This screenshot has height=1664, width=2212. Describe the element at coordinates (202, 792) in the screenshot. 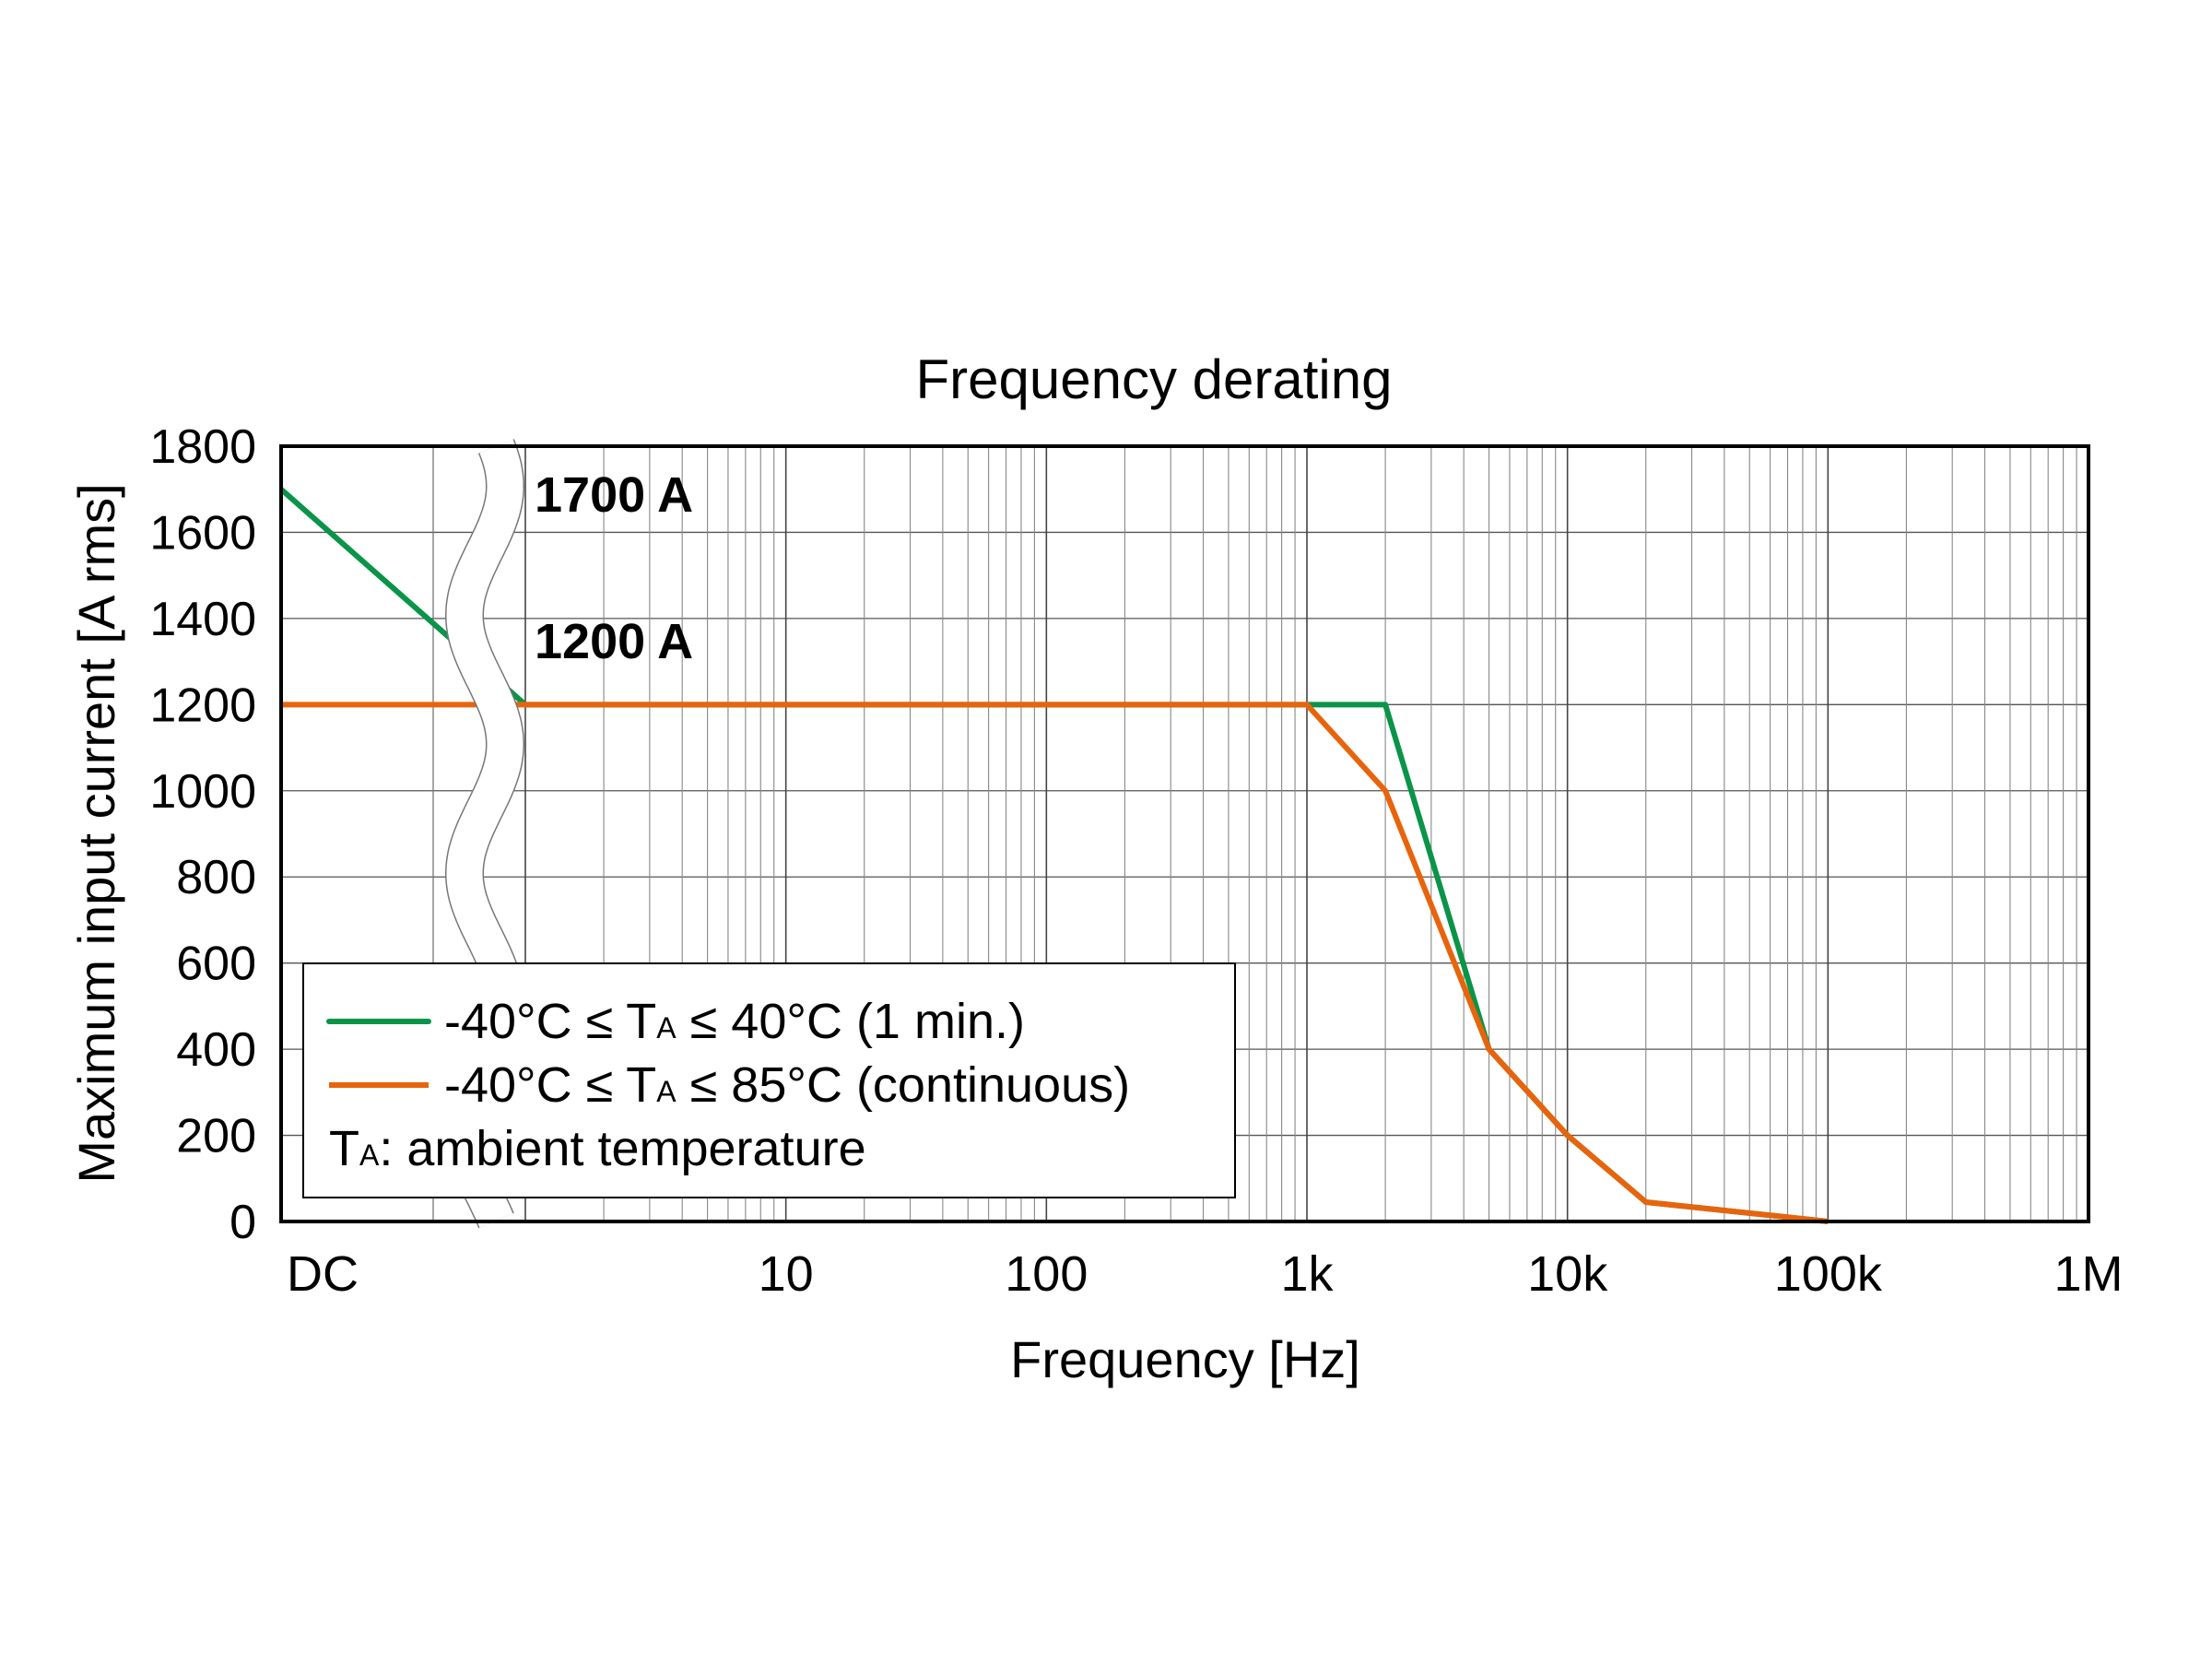

I see `y-tick-label: 1000` at that location.